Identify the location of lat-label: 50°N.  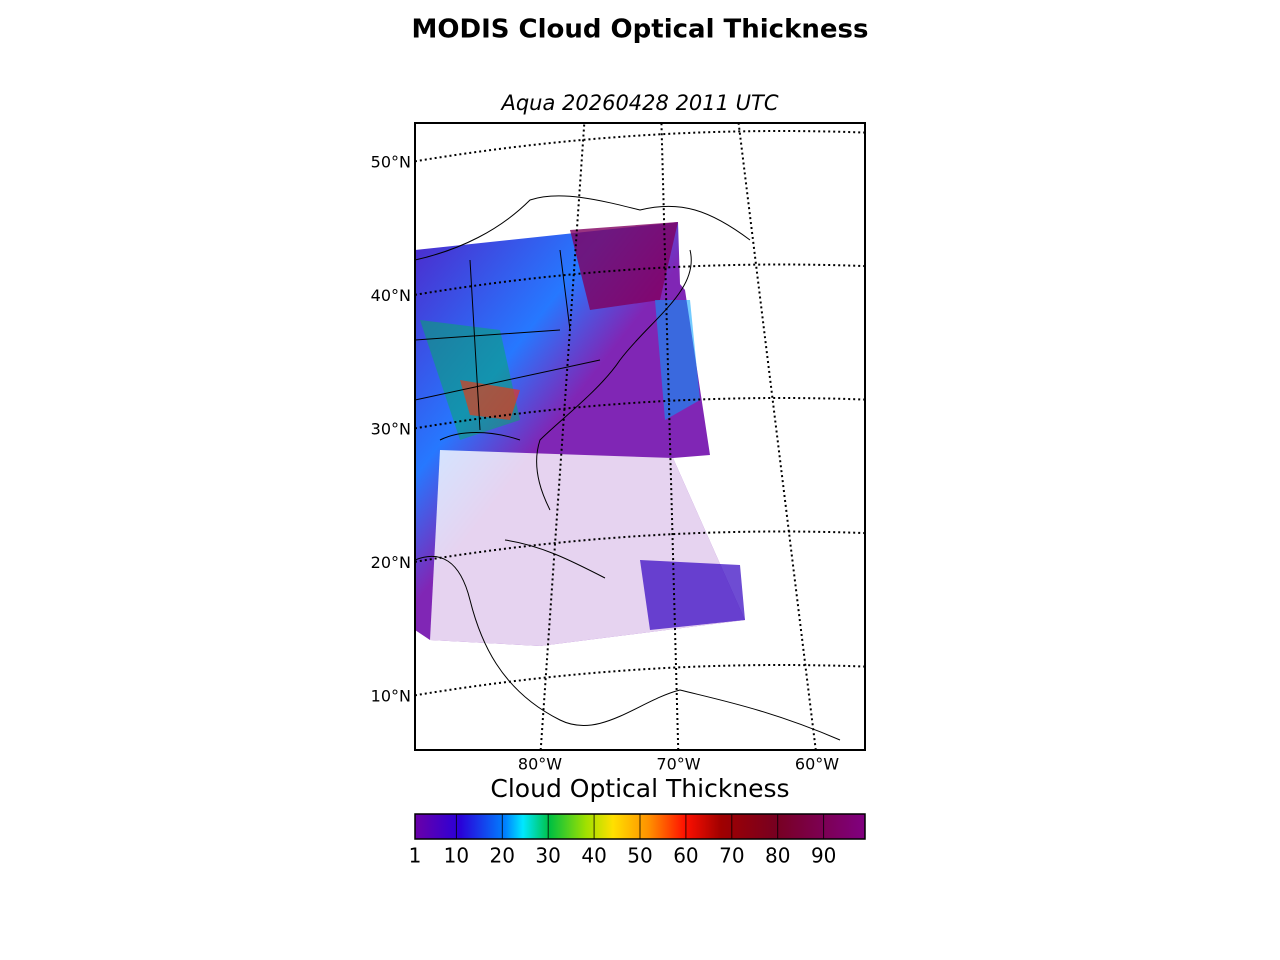
(391, 162).